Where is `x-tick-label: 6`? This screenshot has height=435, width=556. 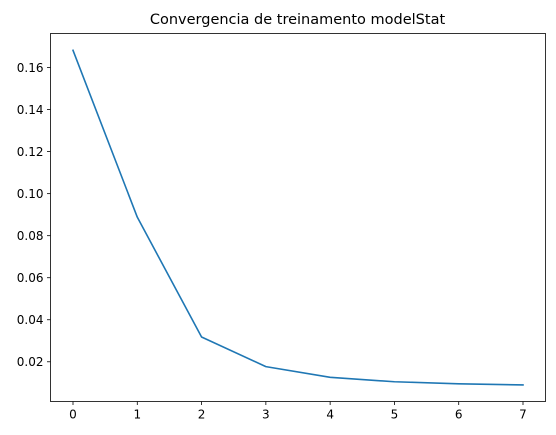
x-tick-label: 6 is located at coordinates (459, 415).